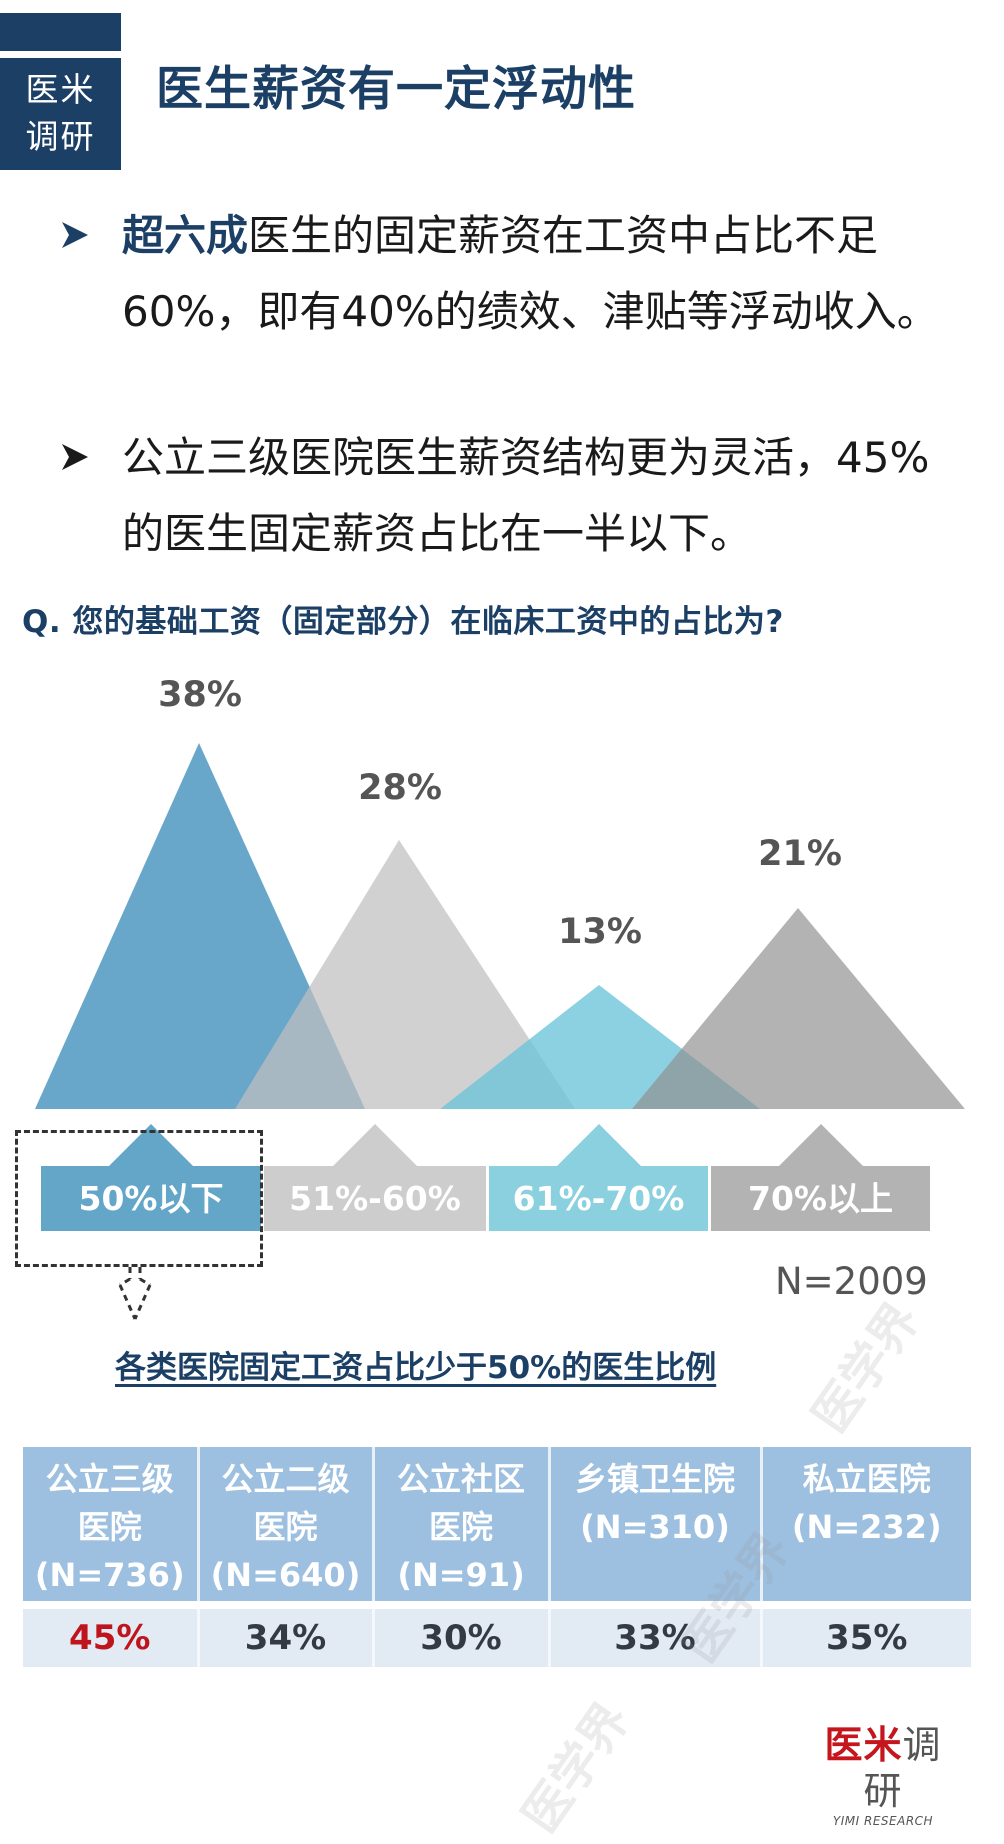  What do you see at coordinates (656, 1526) in the screenshot?
I see `col-header: 乡镇卫生院 (N=310)` at bounding box center [656, 1526].